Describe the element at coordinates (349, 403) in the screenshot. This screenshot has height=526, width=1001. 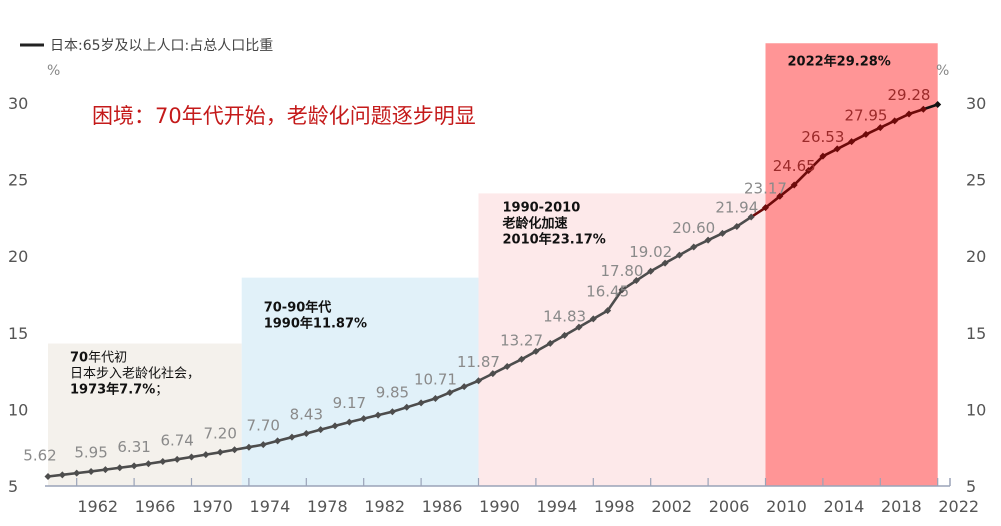
I see `data-label: 9.17` at that location.